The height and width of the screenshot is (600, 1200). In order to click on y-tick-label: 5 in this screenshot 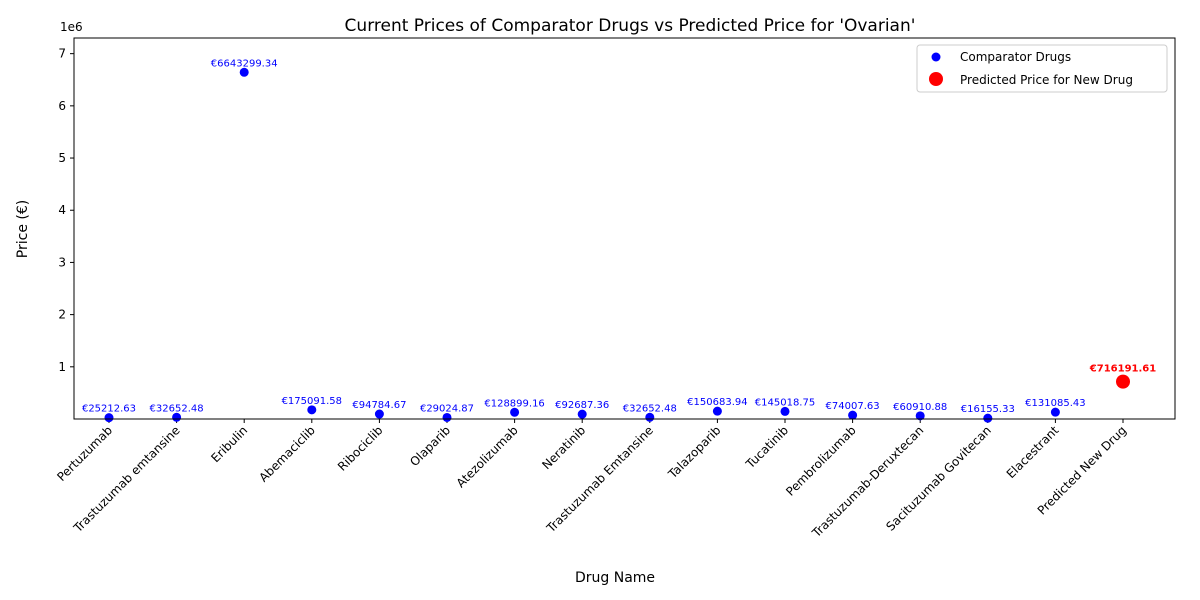, I will do `click(62, 158)`.